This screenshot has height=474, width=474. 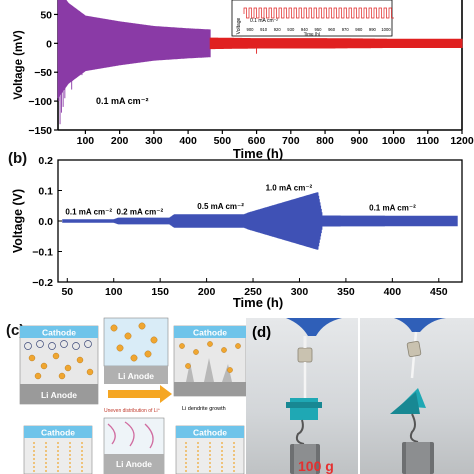 I want to click on a-xtick-label: 400, so click(x=188, y=141).